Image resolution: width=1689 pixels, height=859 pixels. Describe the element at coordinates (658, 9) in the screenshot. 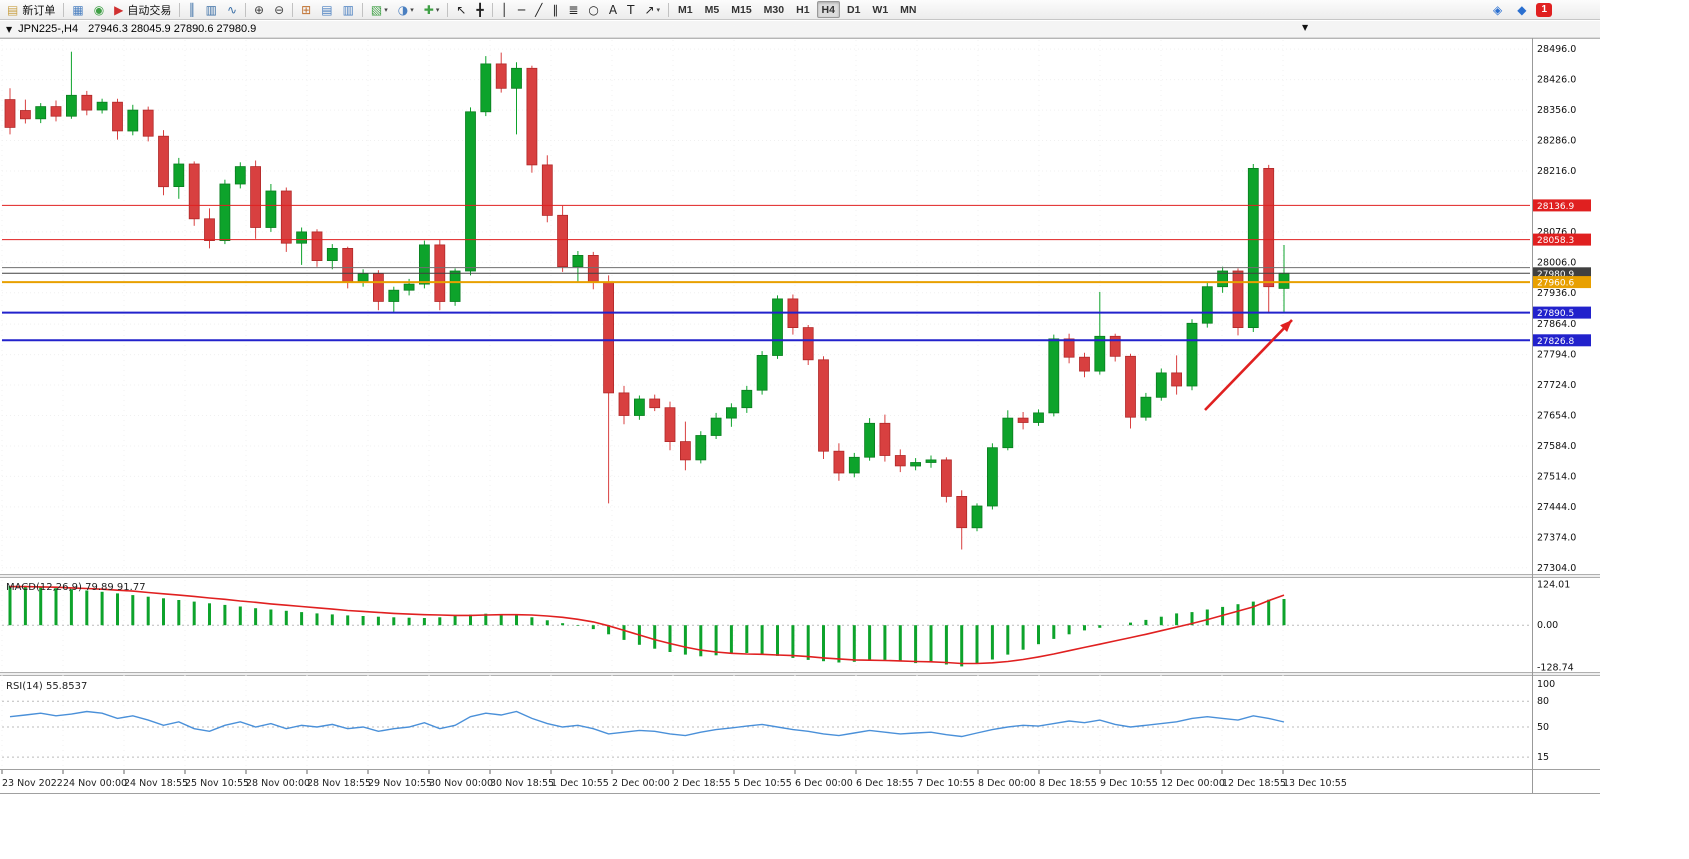

I see `chevron-down-icon: ▾` at that location.